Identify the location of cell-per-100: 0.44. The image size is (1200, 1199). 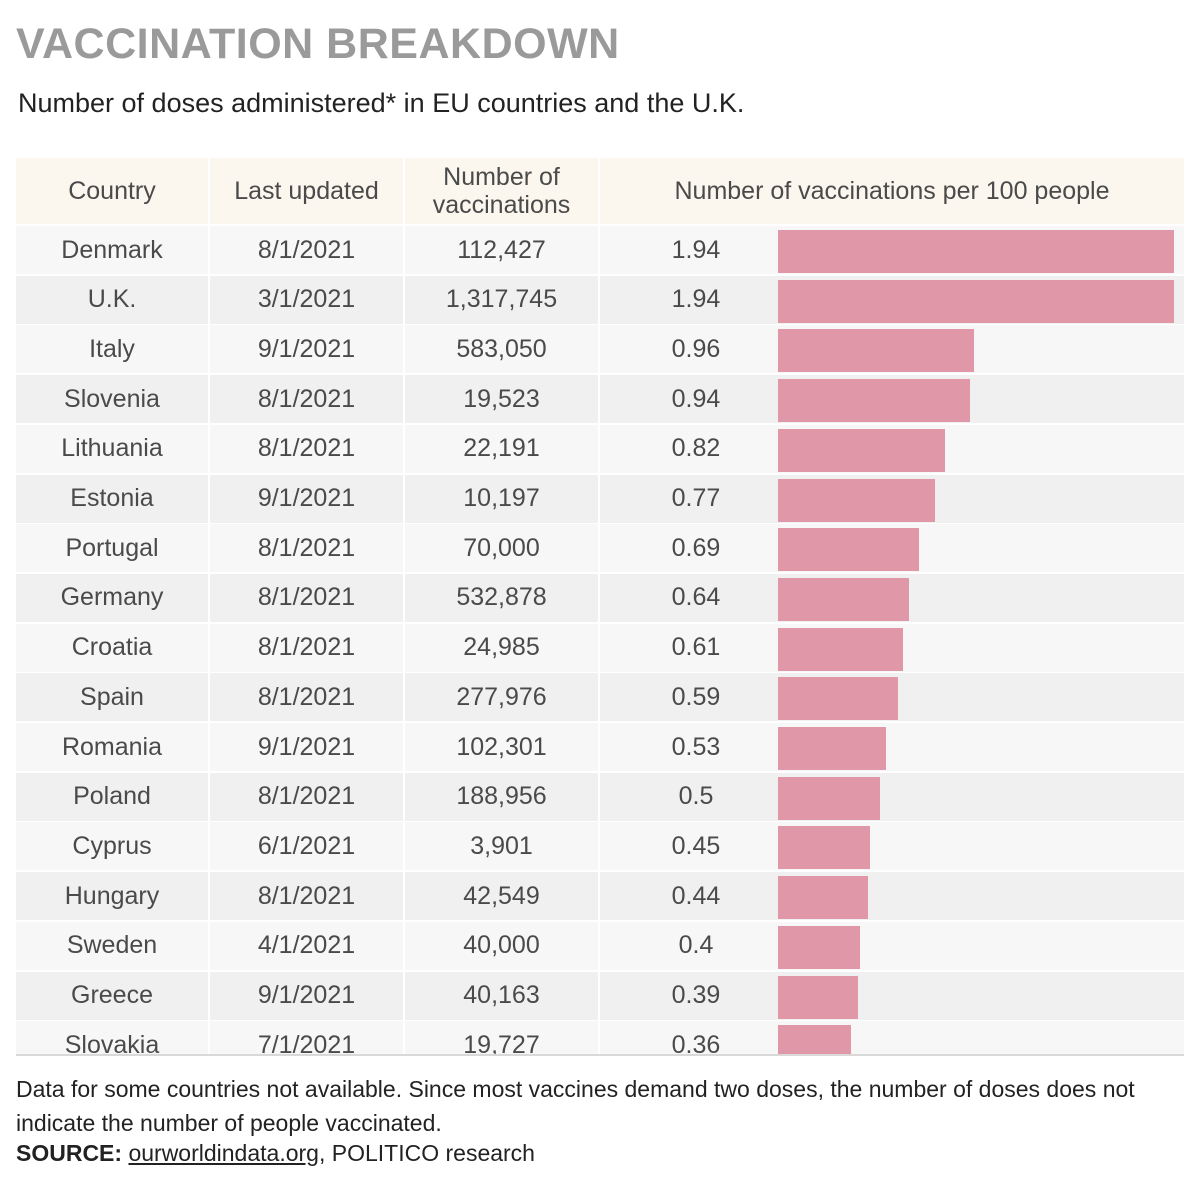
(892, 896).